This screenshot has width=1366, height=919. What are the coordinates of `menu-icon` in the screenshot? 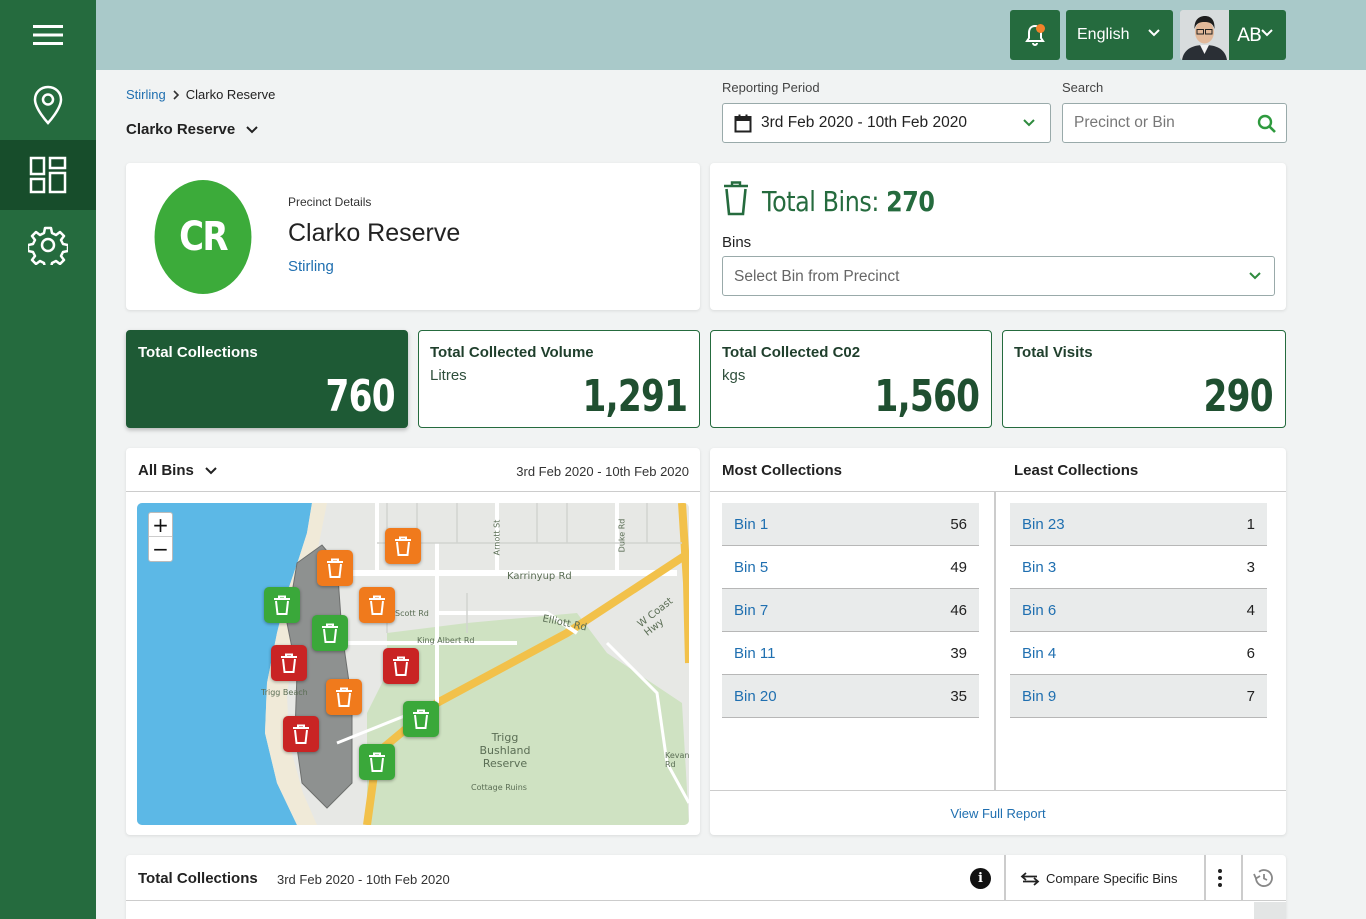 It's located at (48, 35).